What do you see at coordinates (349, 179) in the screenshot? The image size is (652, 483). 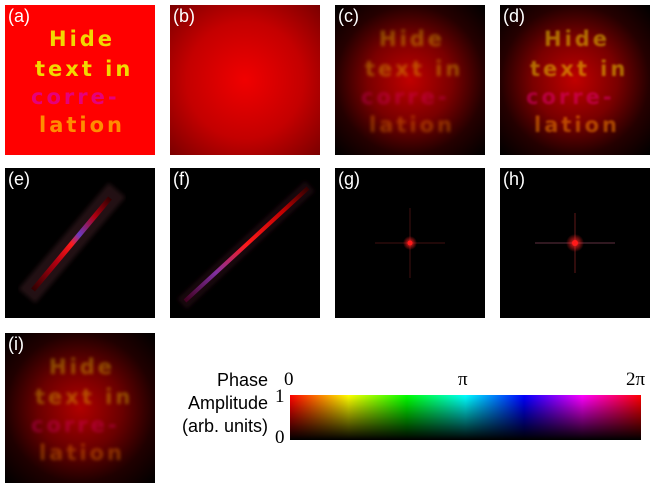 I see `panel-g-label: (g)` at bounding box center [349, 179].